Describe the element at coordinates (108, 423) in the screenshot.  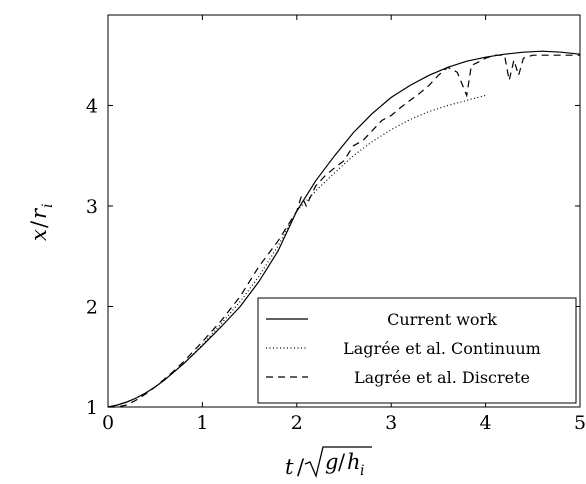
I see `x-tick-label: 0` at that location.